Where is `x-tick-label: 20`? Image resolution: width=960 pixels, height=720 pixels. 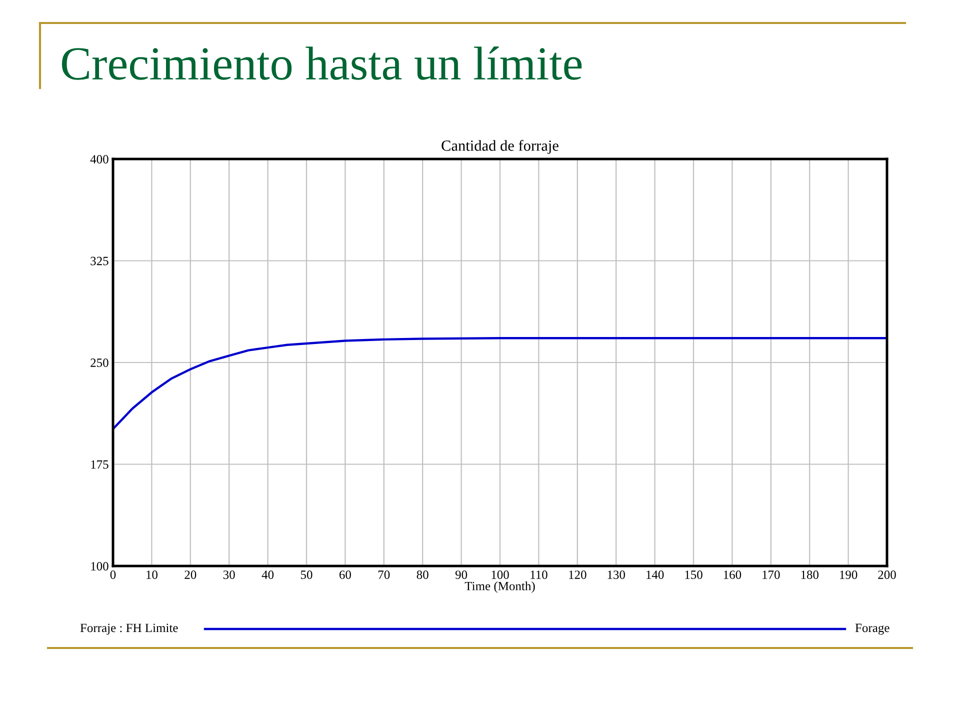
x-tick-label: 20 is located at coordinates (190, 574).